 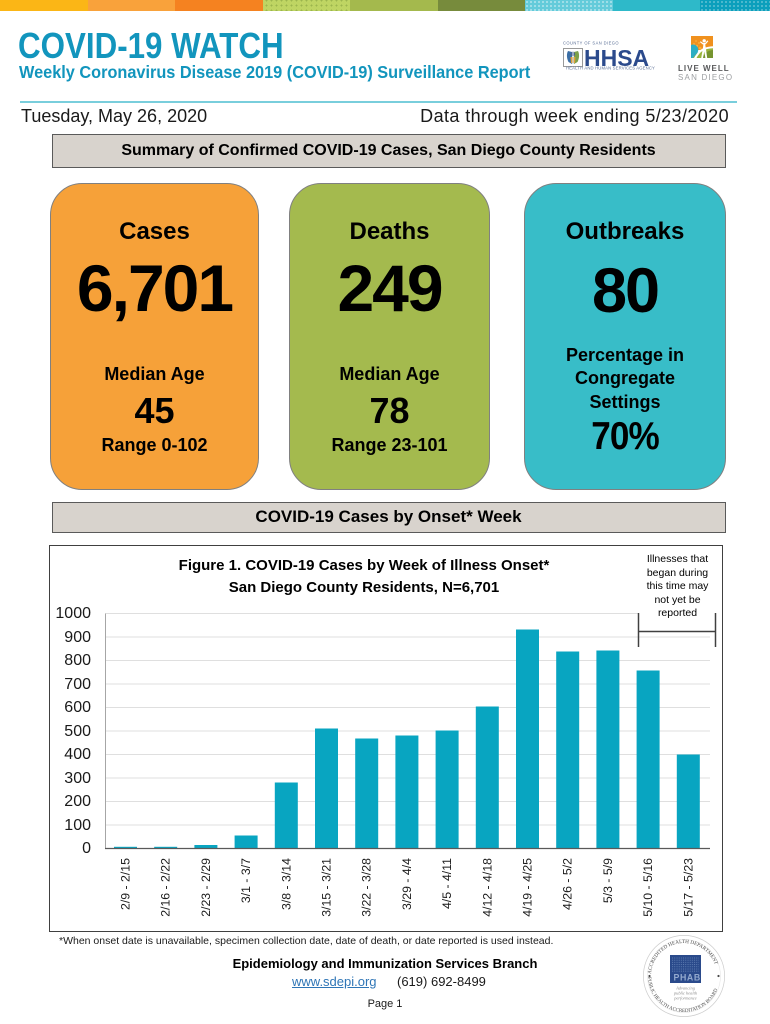 What do you see at coordinates (206, 887) in the screenshot?
I see `svg-text: 2/23 - 2/29` at bounding box center [206, 887].